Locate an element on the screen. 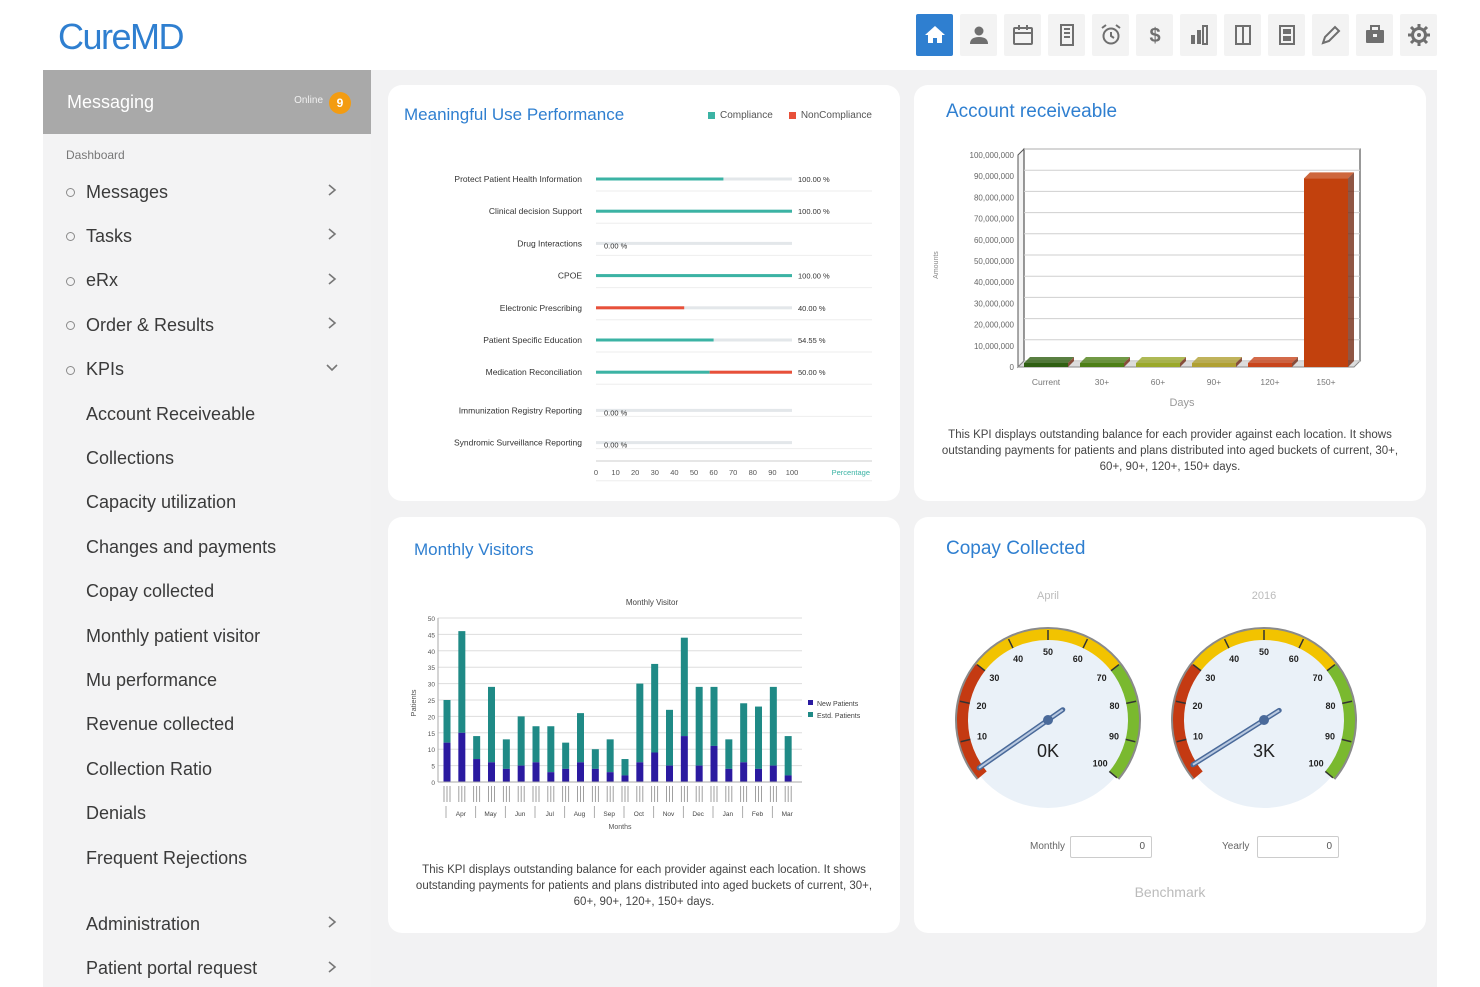  film-nav-button is located at coordinates (1286, 35).